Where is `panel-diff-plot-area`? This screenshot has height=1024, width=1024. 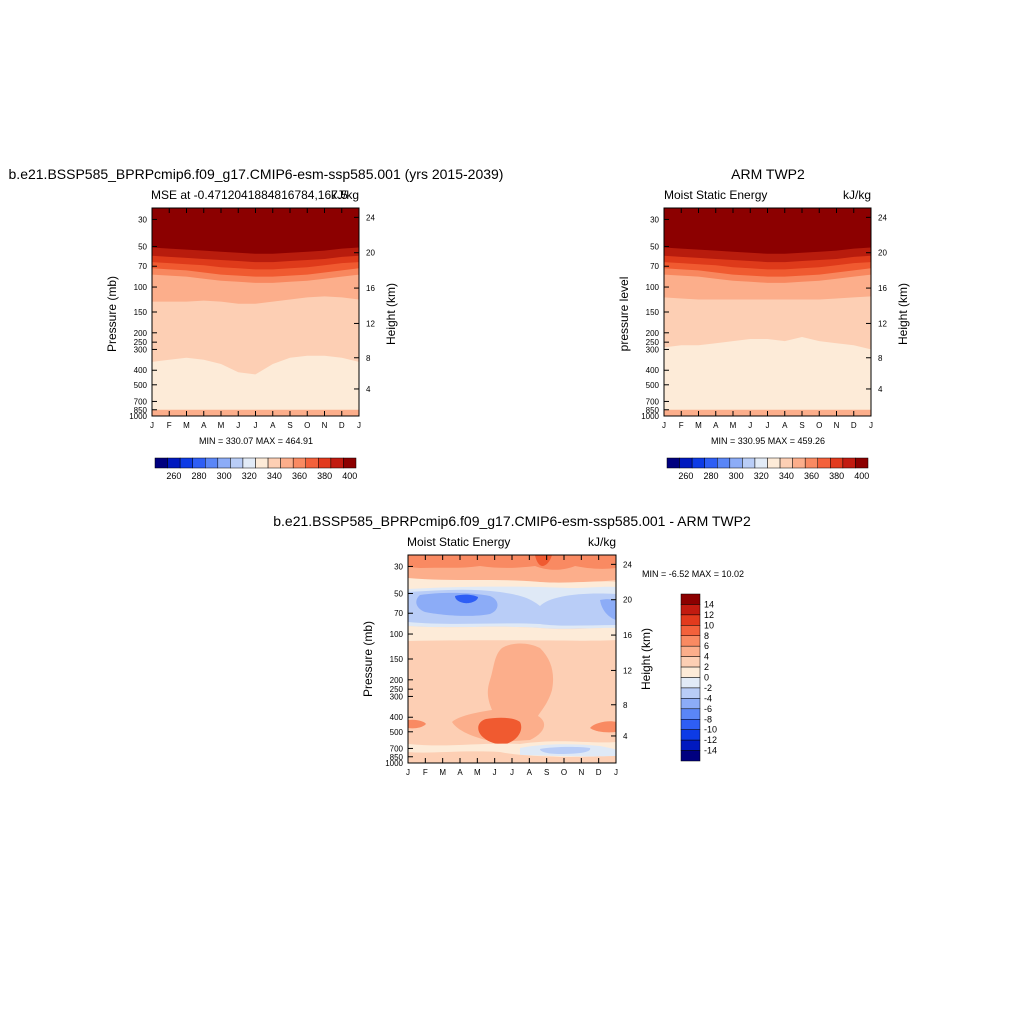
panel-diff-plot-area is located at coordinates (512, 659).